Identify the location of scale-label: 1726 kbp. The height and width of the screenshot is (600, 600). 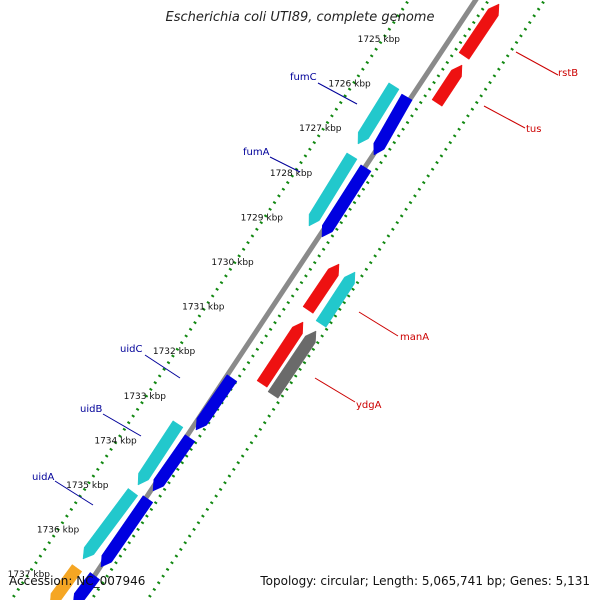
(349, 85).